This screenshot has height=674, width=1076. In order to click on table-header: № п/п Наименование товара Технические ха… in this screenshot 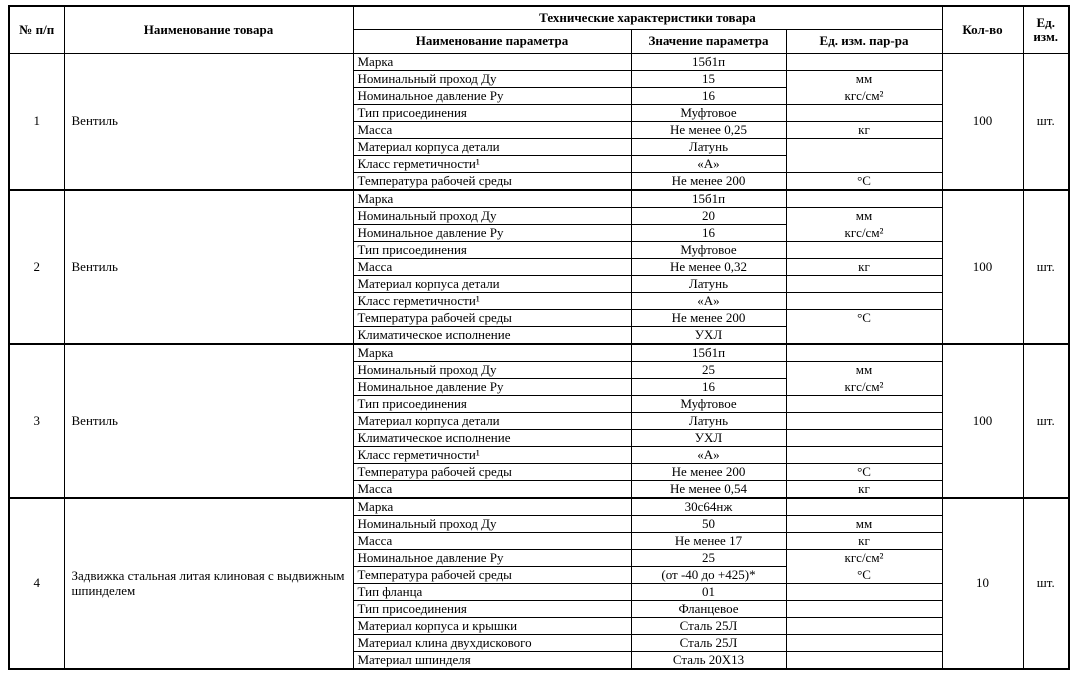, I will do `click(539, 29)`.